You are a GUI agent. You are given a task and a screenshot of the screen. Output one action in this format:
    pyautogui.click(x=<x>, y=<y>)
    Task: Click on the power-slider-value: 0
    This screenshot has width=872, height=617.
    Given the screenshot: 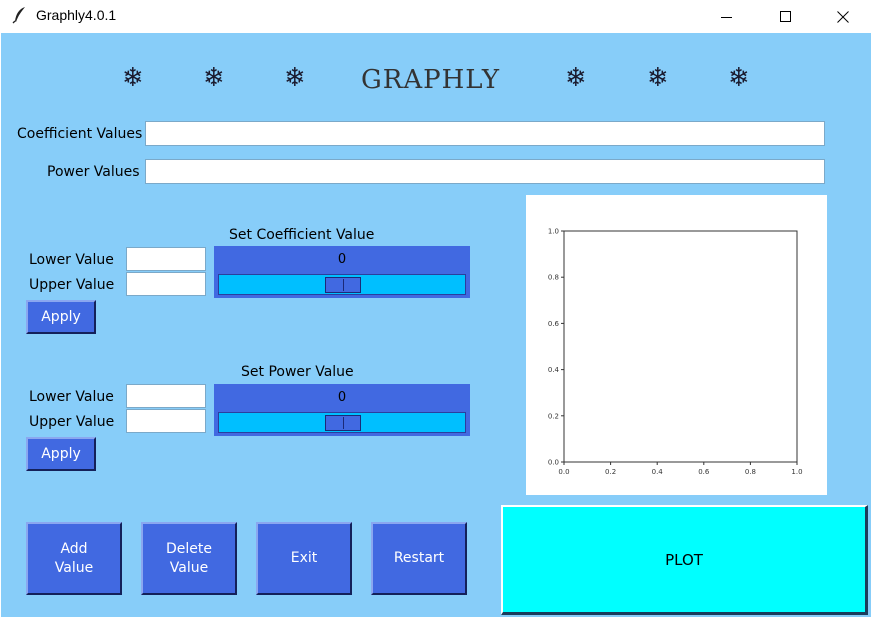 What is the action you would take?
    pyautogui.click(x=342, y=397)
    